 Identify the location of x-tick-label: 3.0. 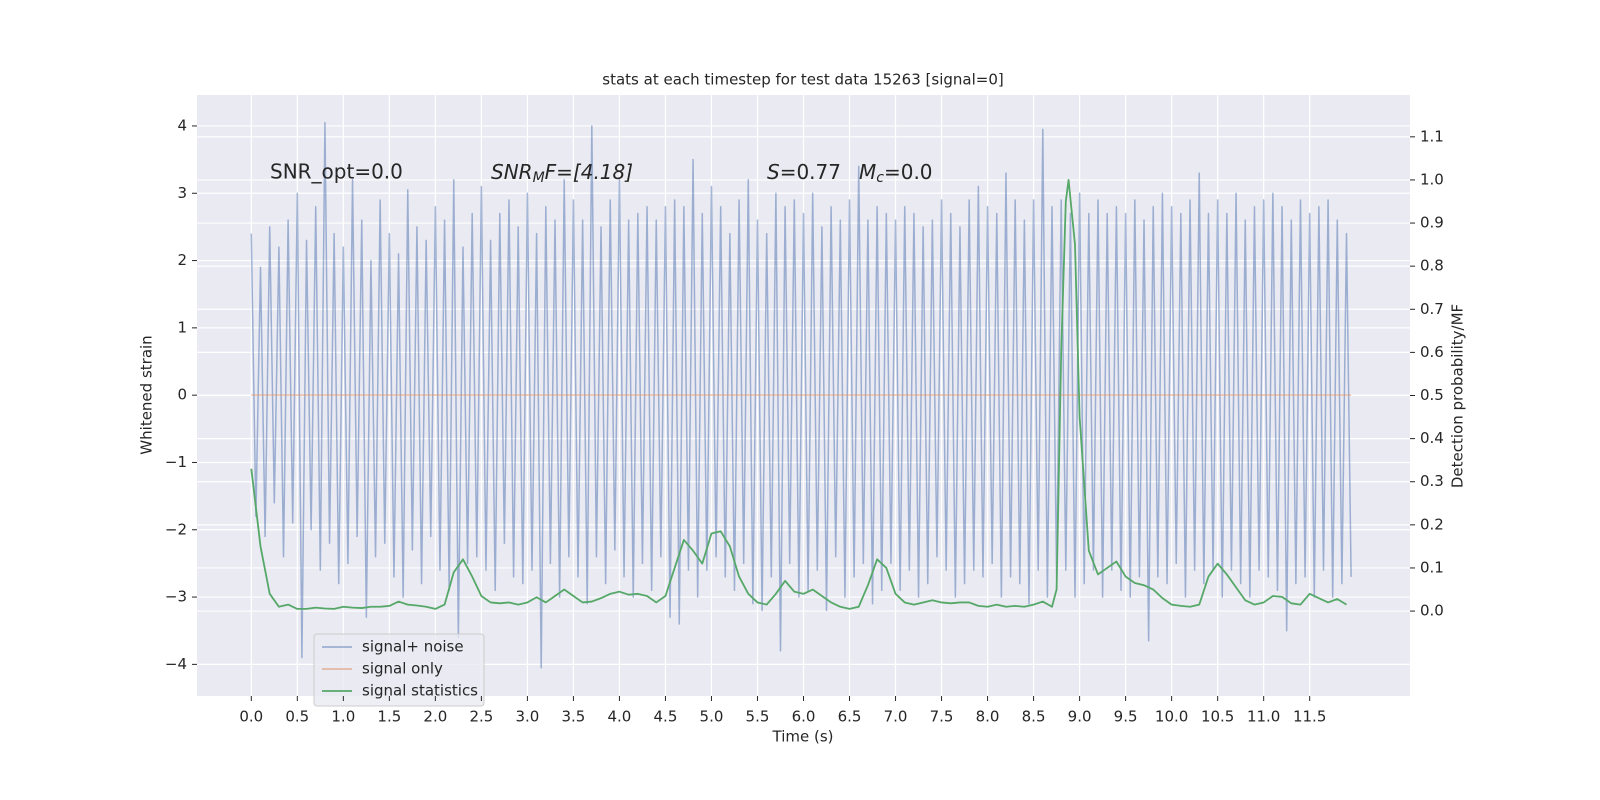
(527, 717).